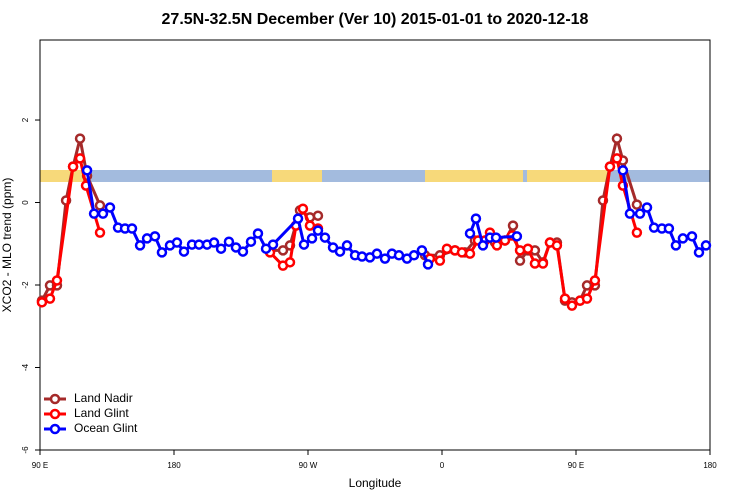 The width and height of the screenshot is (750, 500). I want to click on legend-label: Ocean Glint, so click(106, 428).